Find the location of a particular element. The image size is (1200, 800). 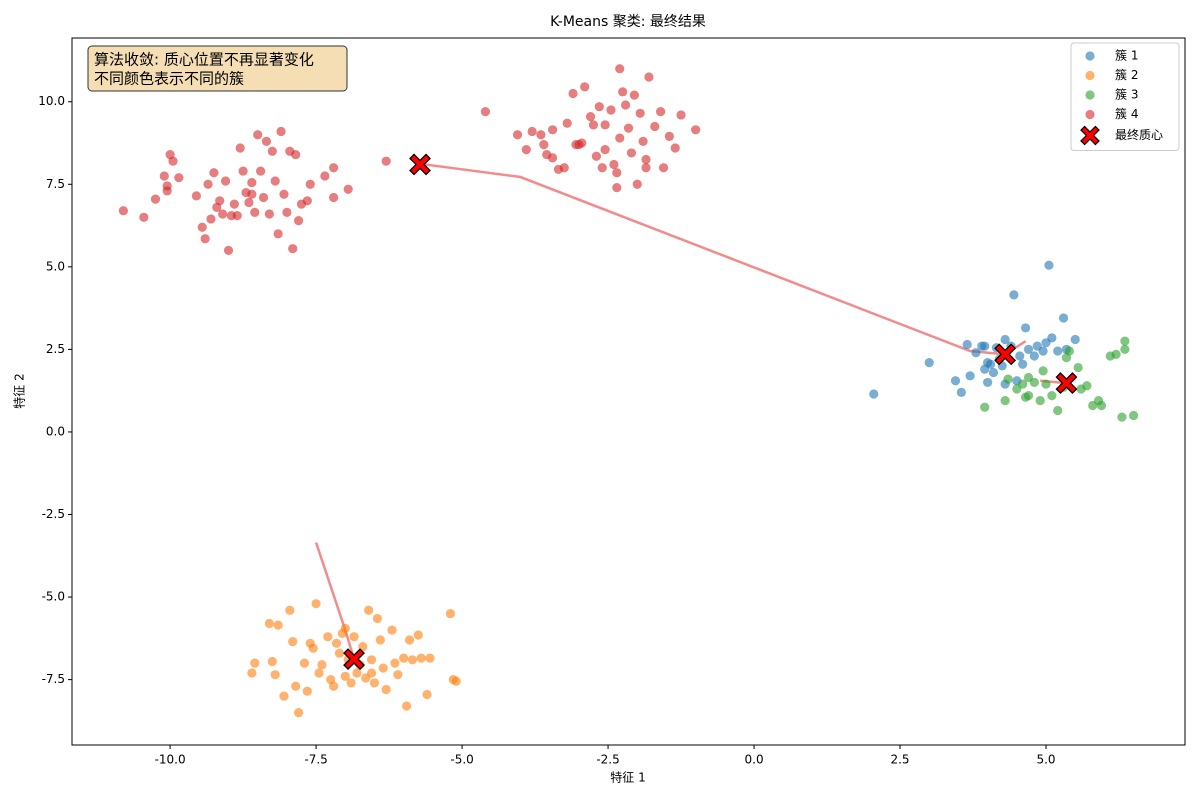

x-tick-label: -2.5 is located at coordinates (607, 760).